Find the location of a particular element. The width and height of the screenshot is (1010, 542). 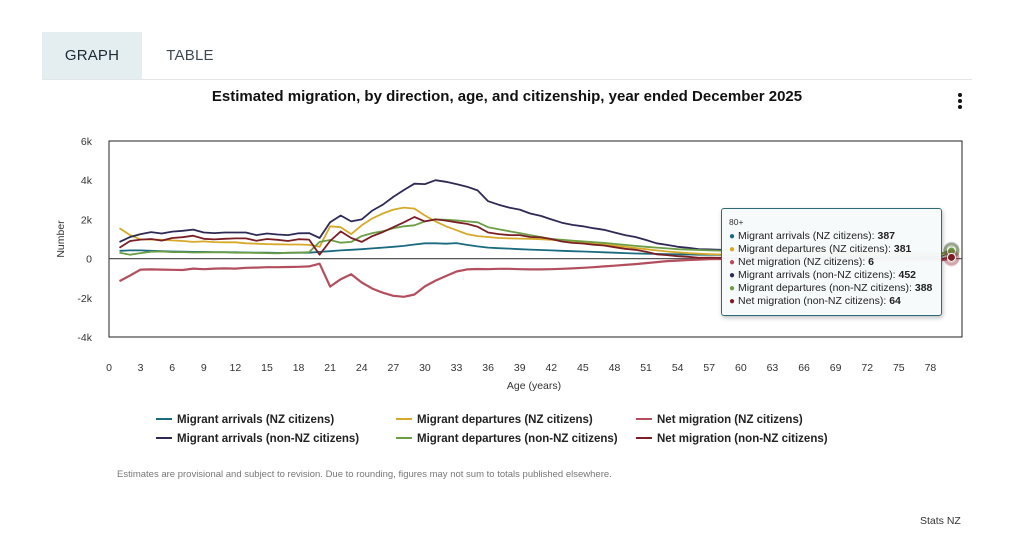

legend-item-arrivals-nz: Migrant arrivals (NZ citizens) is located at coordinates (245, 420).